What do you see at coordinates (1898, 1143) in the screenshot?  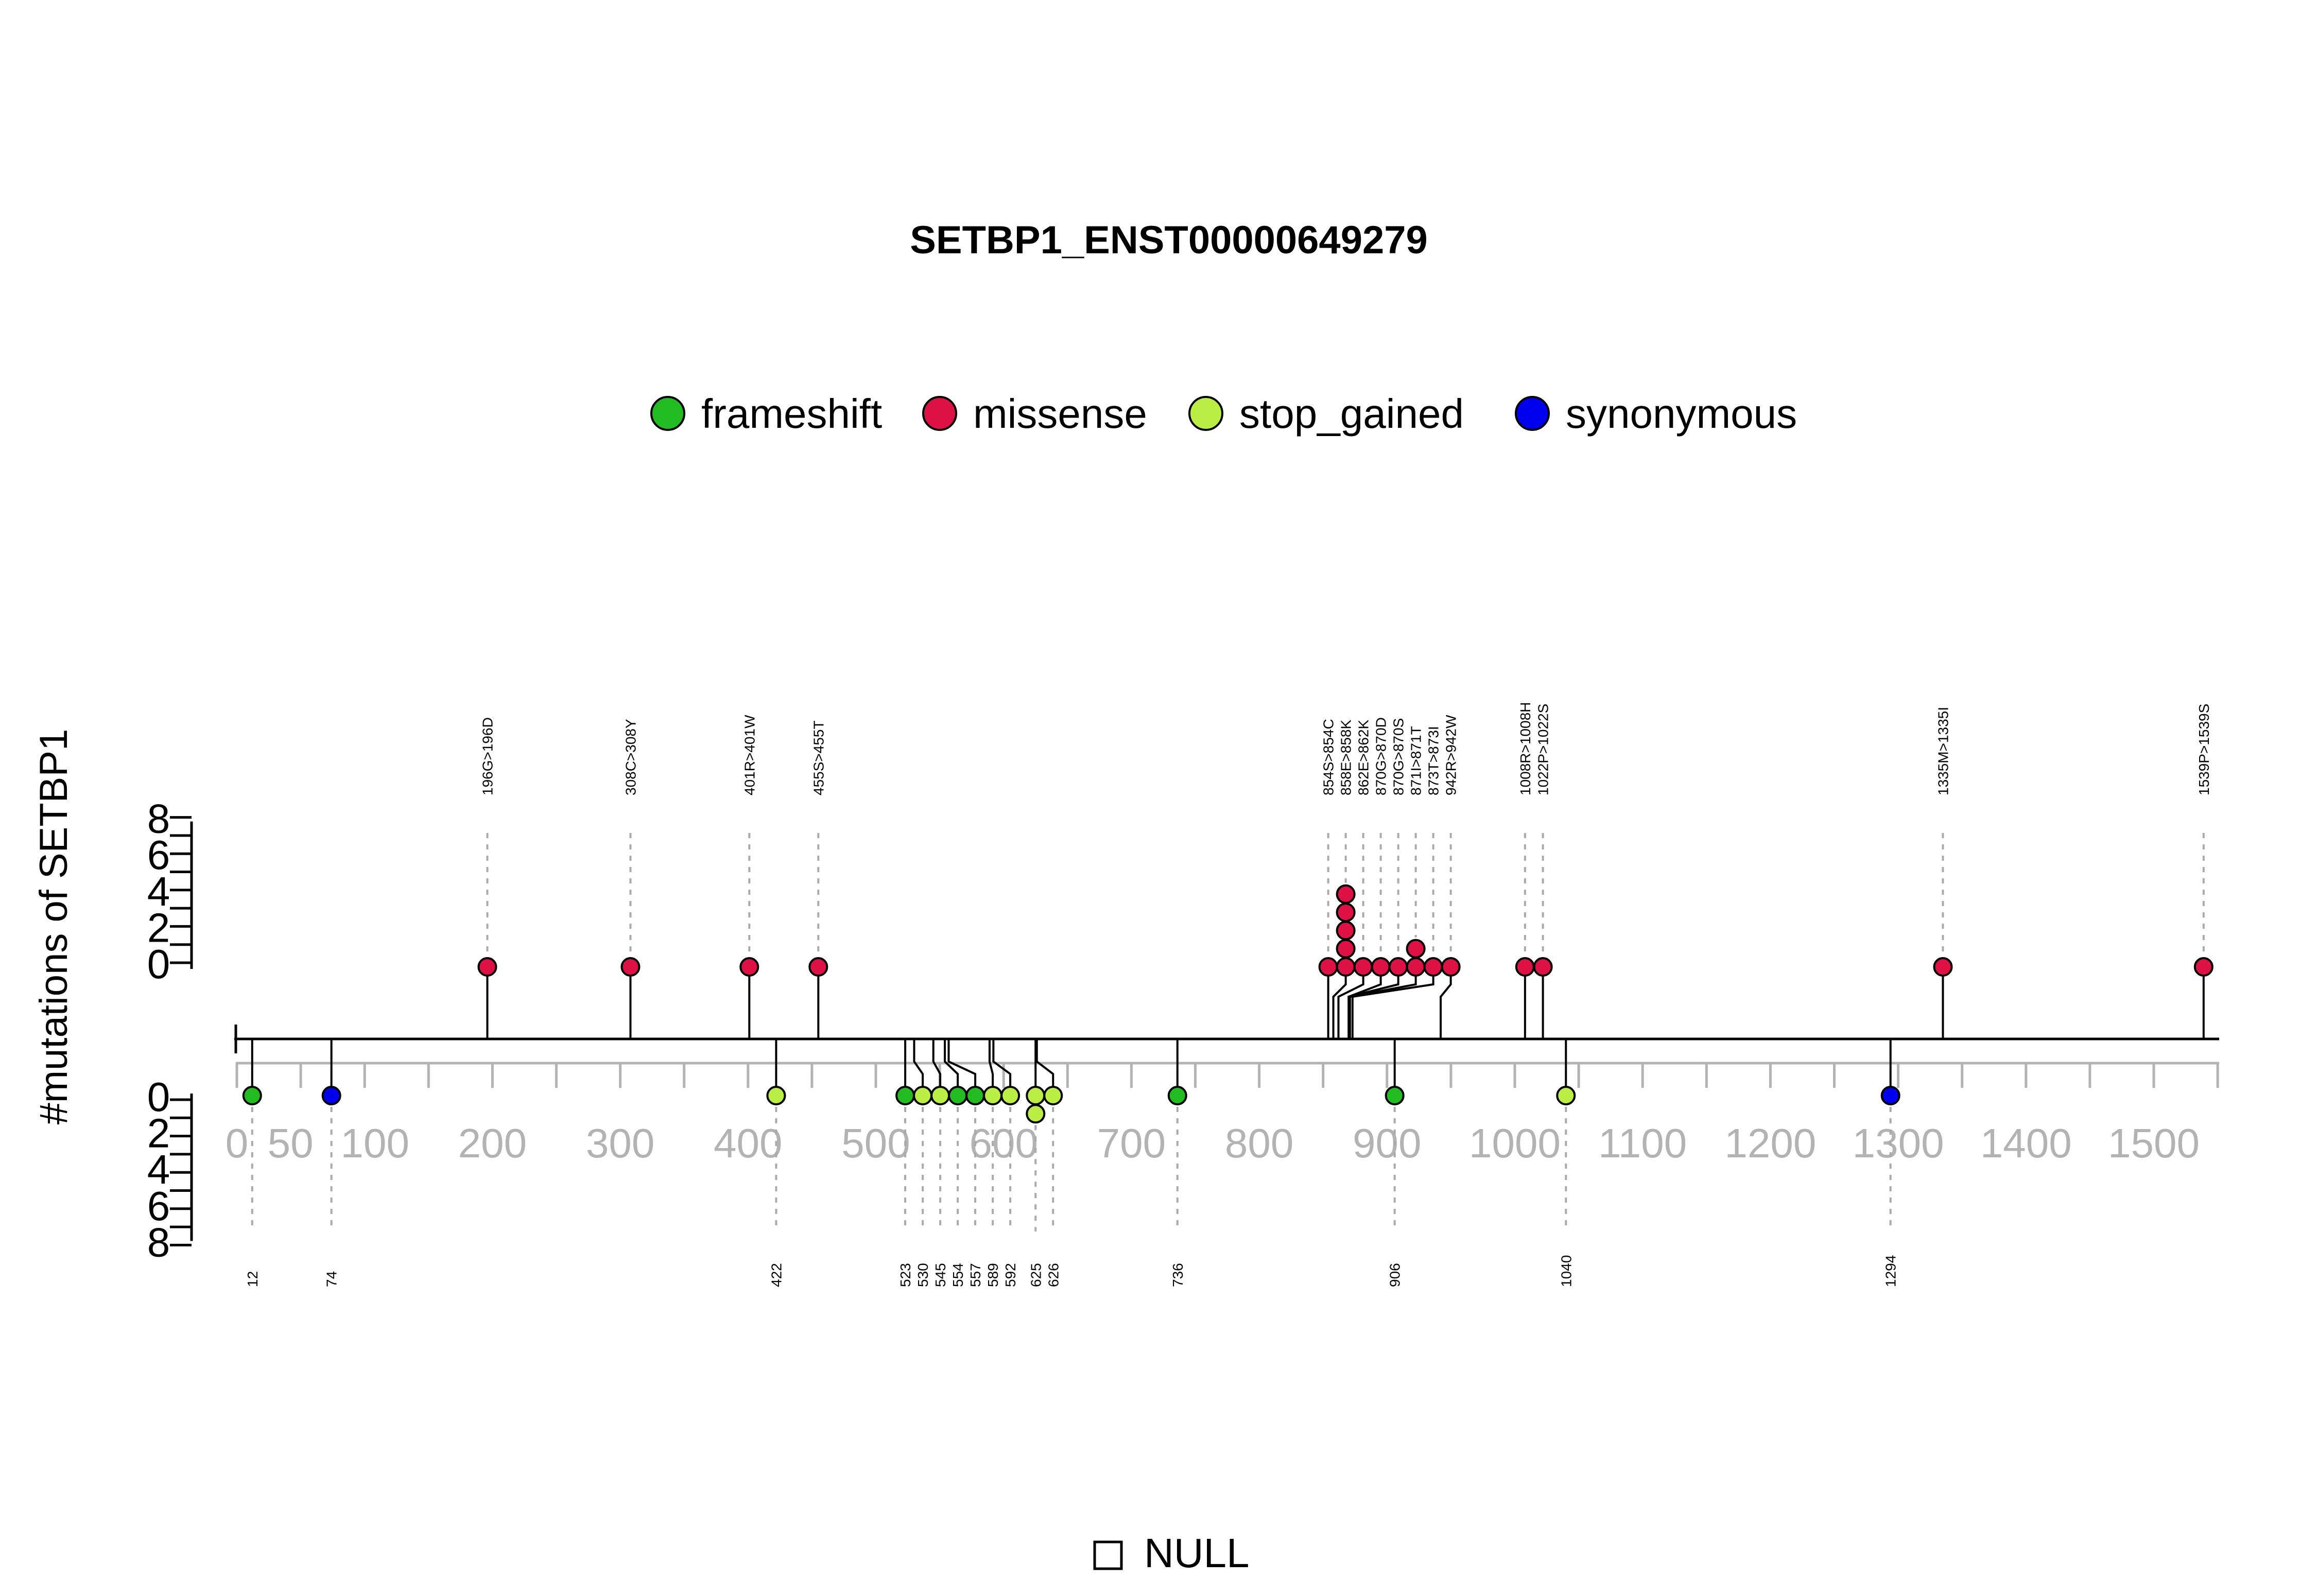 I see `x-tick-label: 1300` at bounding box center [1898, 1143].